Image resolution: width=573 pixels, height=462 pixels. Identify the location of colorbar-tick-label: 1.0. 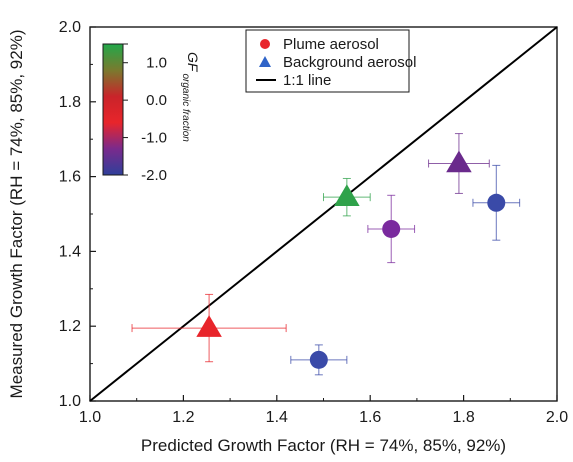
(156, 63).